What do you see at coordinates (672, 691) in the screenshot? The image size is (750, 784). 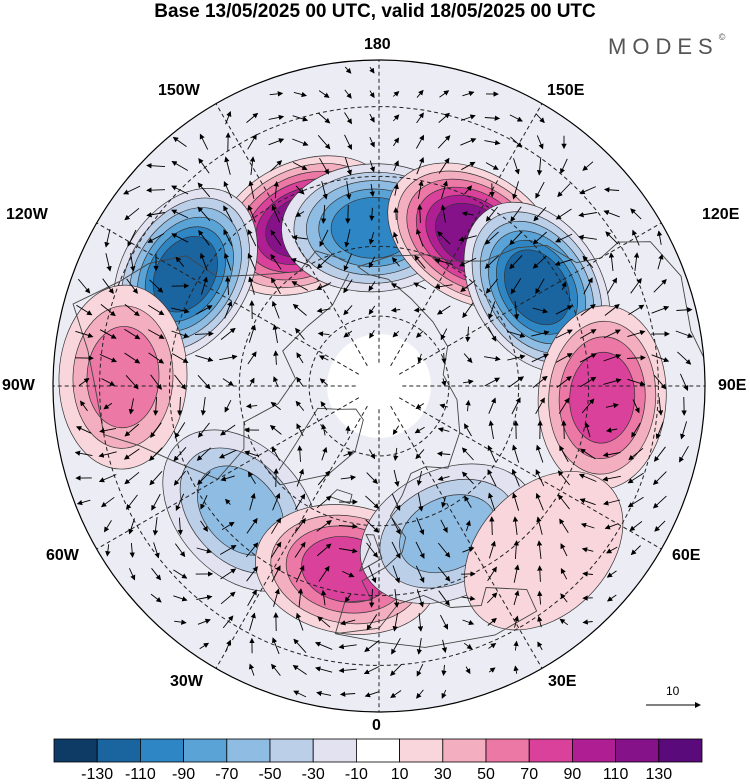 I see `reference-vector-label: 10` at bounding box center [672, 691].